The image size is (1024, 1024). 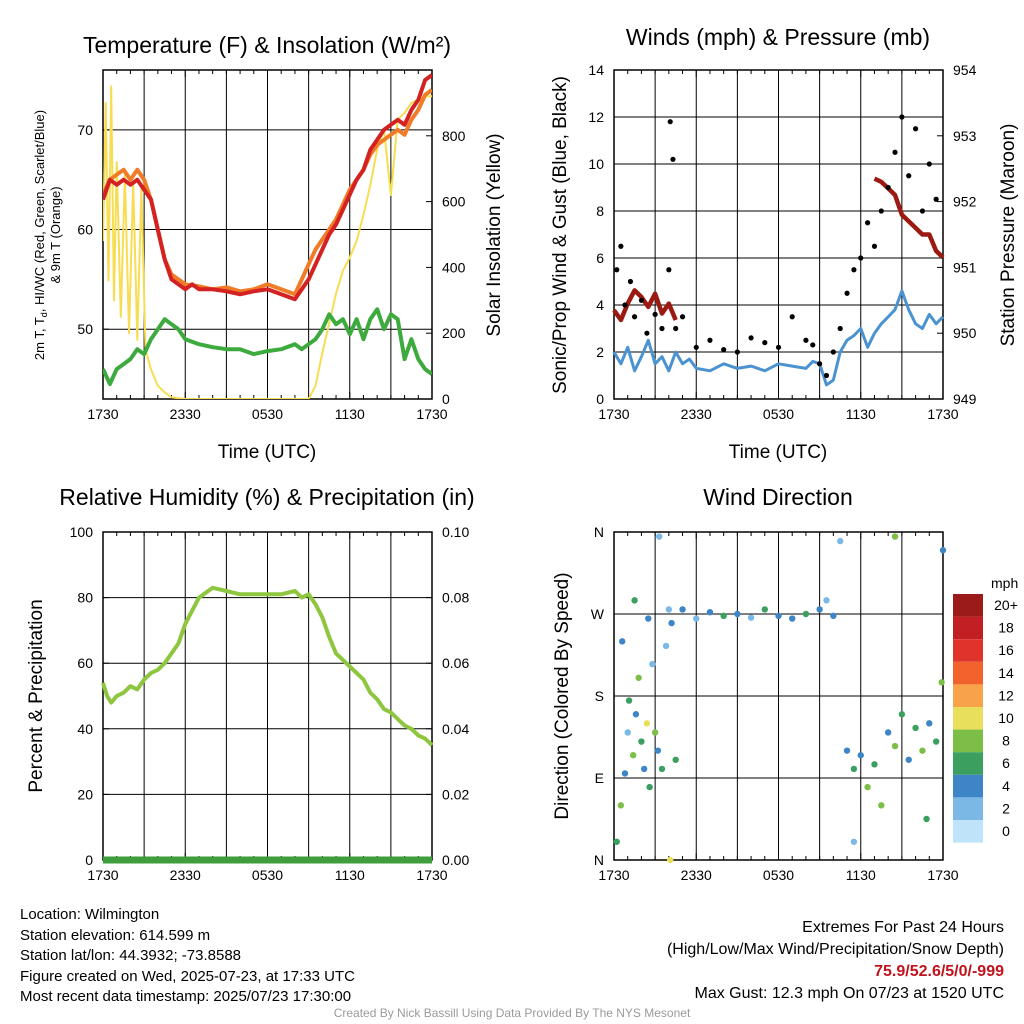 I want to click on wind-ytick-label: 0, so click(x=600, y=399).